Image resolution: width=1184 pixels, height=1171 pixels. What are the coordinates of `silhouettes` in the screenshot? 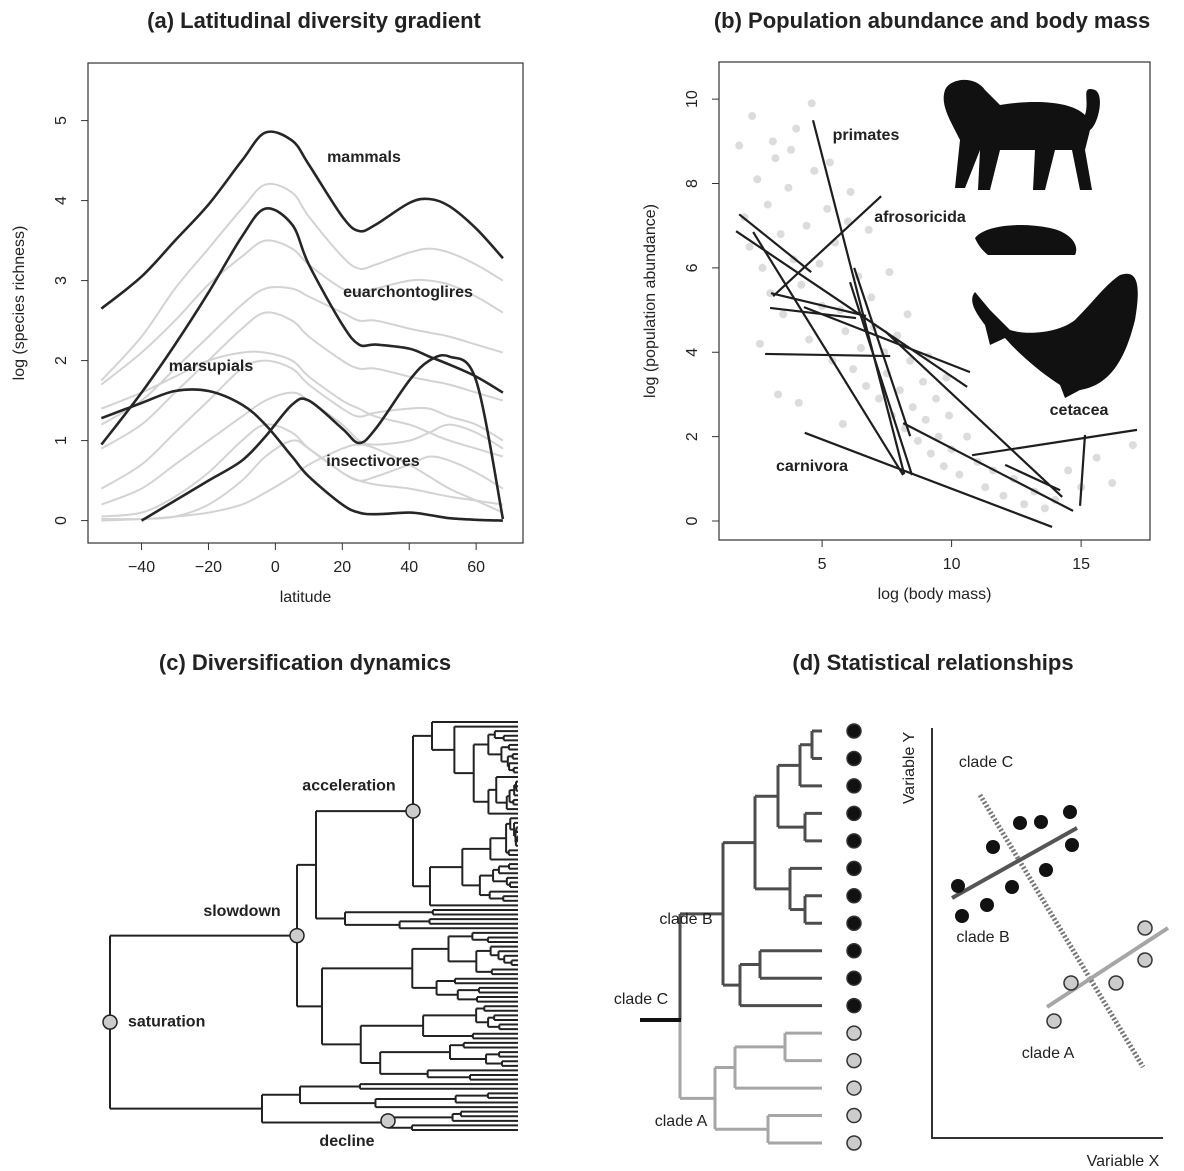 It's located at (1059, 252).